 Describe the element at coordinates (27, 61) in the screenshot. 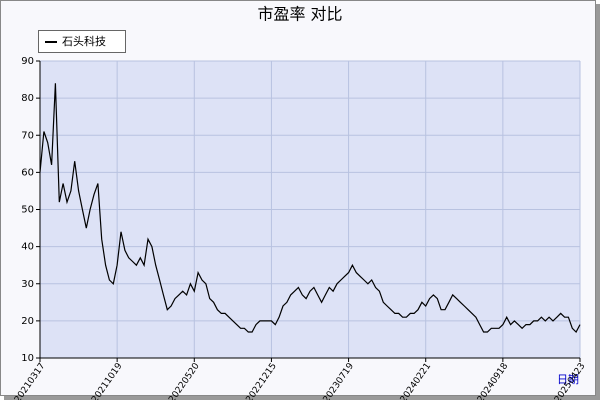

I see `y-tick-label: 90` at that location.